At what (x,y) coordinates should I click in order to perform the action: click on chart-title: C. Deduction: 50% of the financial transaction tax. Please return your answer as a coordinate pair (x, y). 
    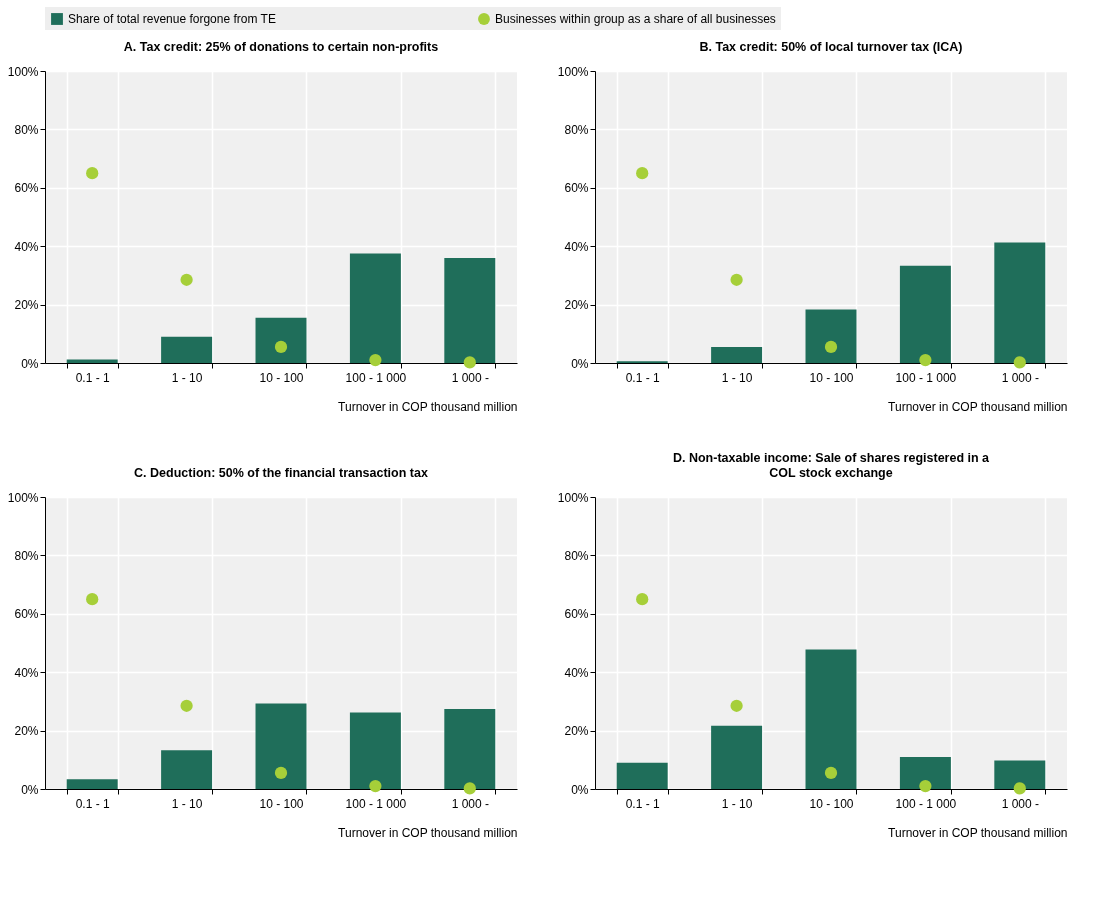
    Looking at the image, I should click on (281, 472).